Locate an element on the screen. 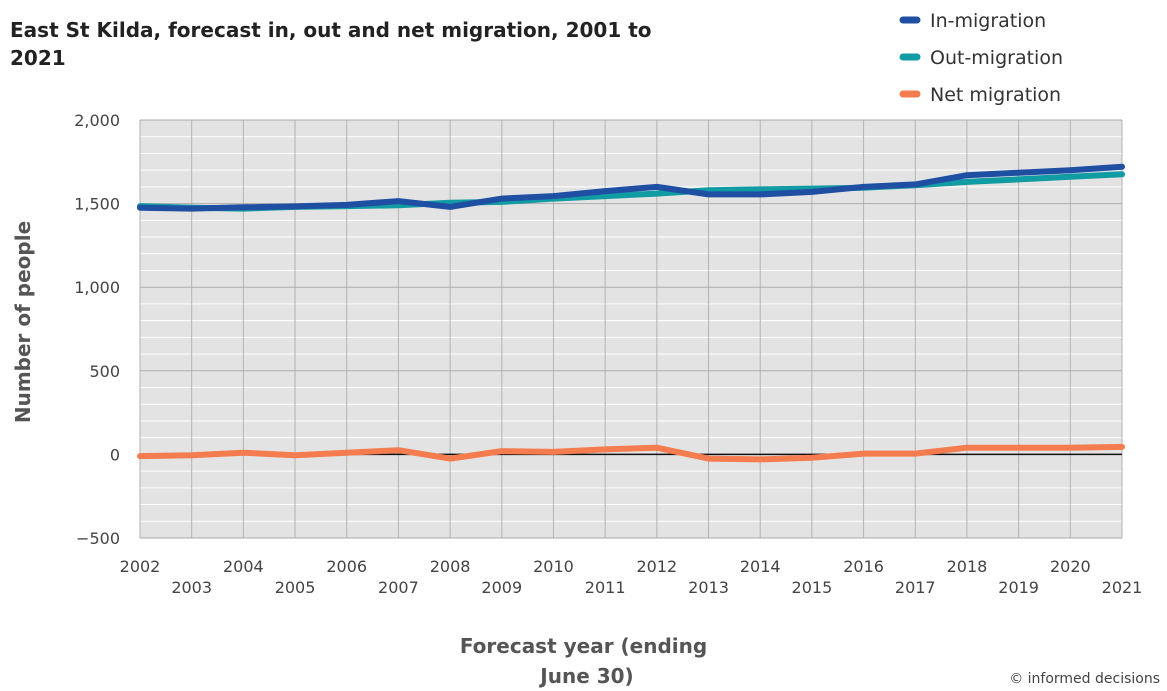  x-tick-label: 2020 is located at coordinates (1070, 566).